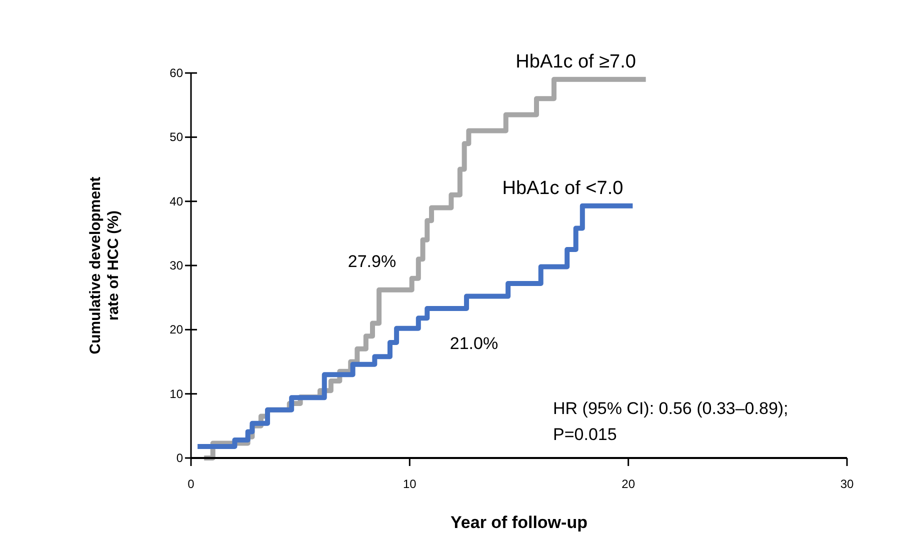 The image size is (917, 550). I want to click on y-tick-label: 40, so click(177, 201).